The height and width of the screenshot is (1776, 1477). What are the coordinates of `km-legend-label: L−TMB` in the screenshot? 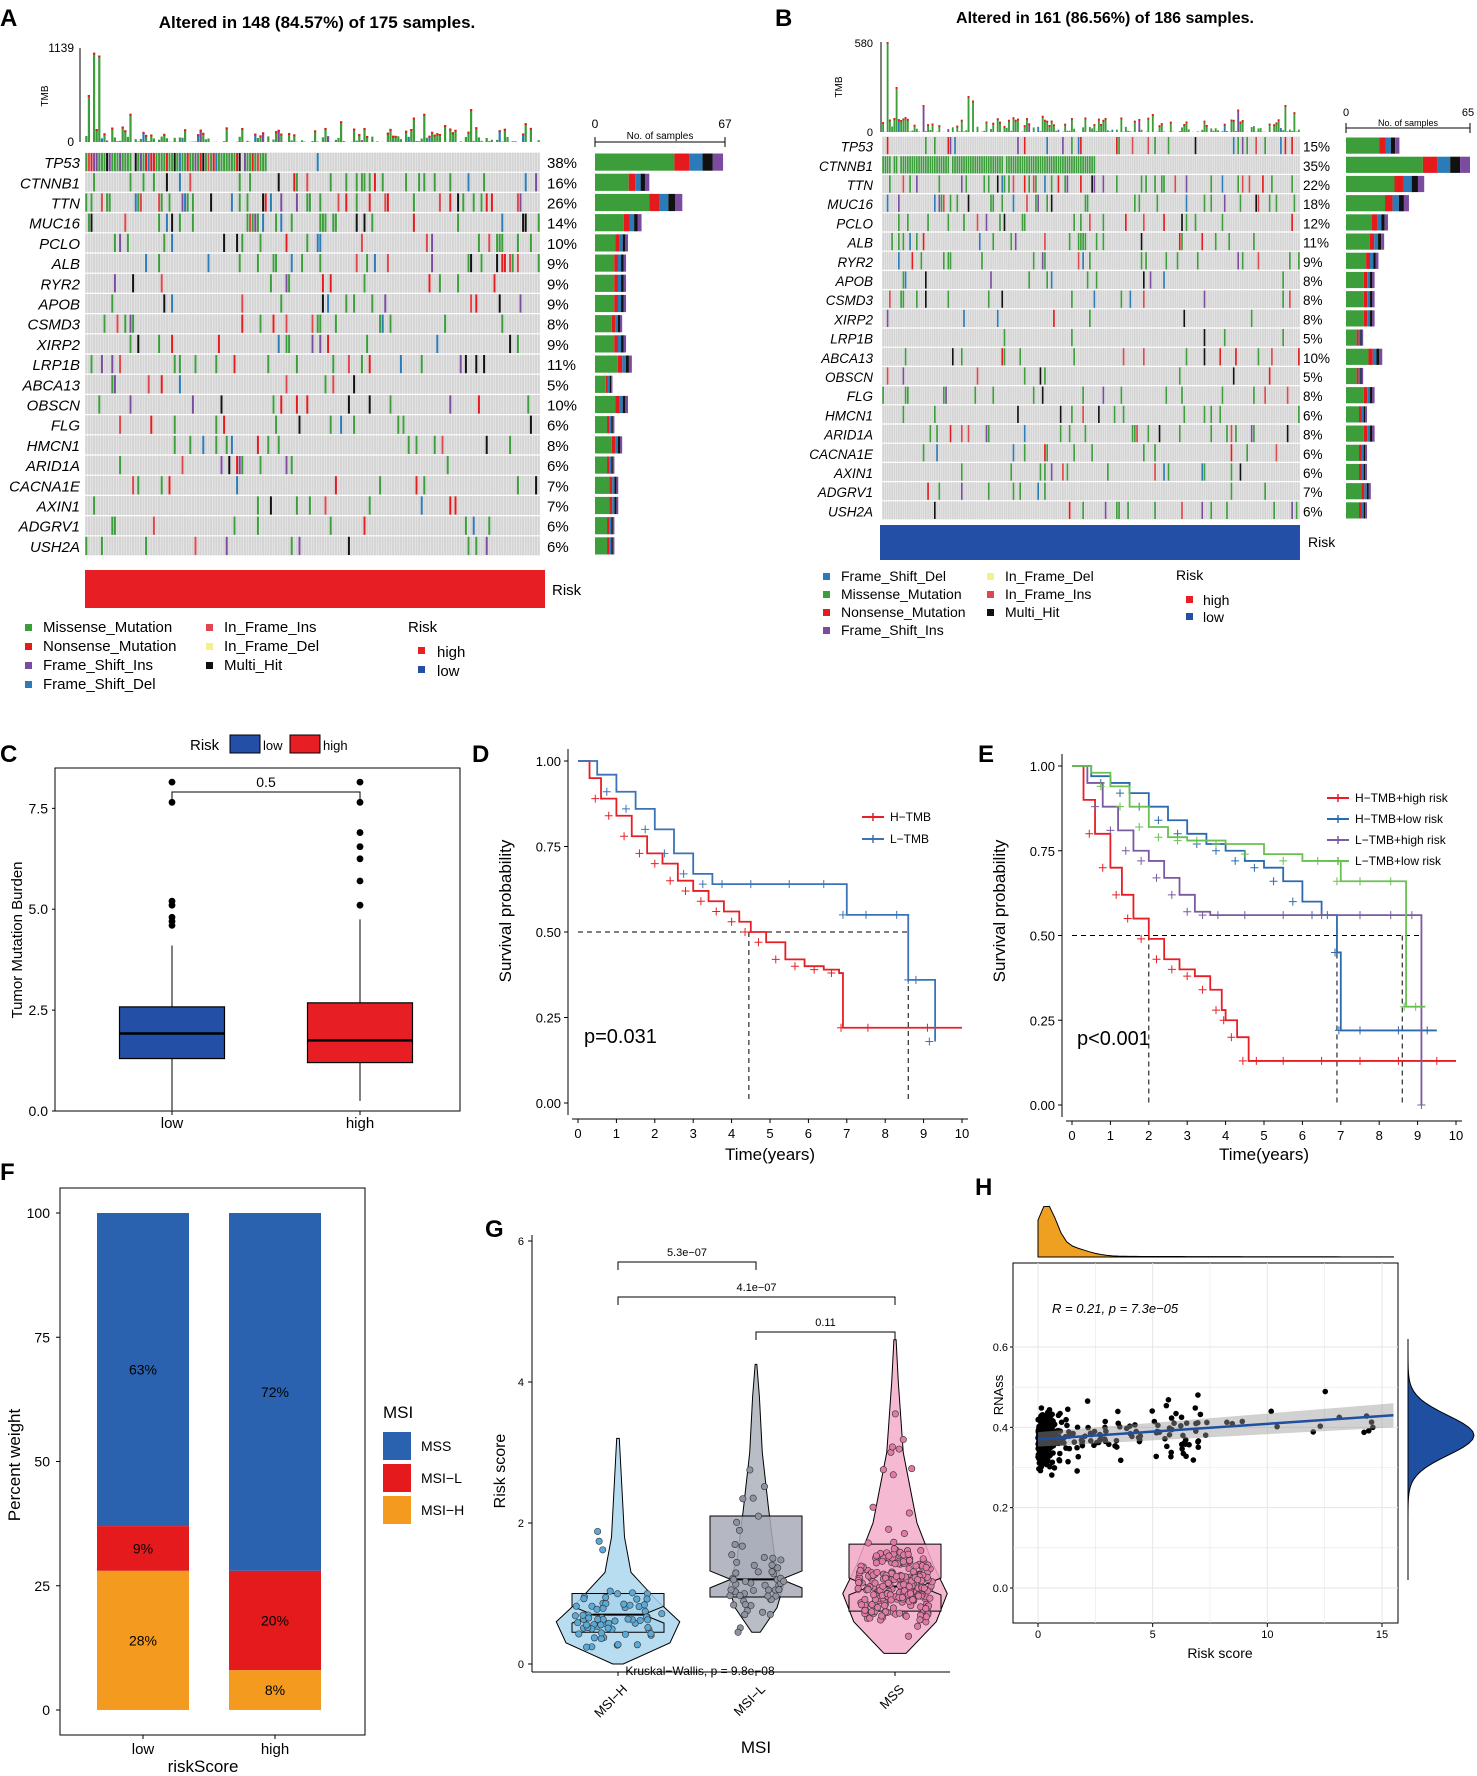 It's located at (909, 839).